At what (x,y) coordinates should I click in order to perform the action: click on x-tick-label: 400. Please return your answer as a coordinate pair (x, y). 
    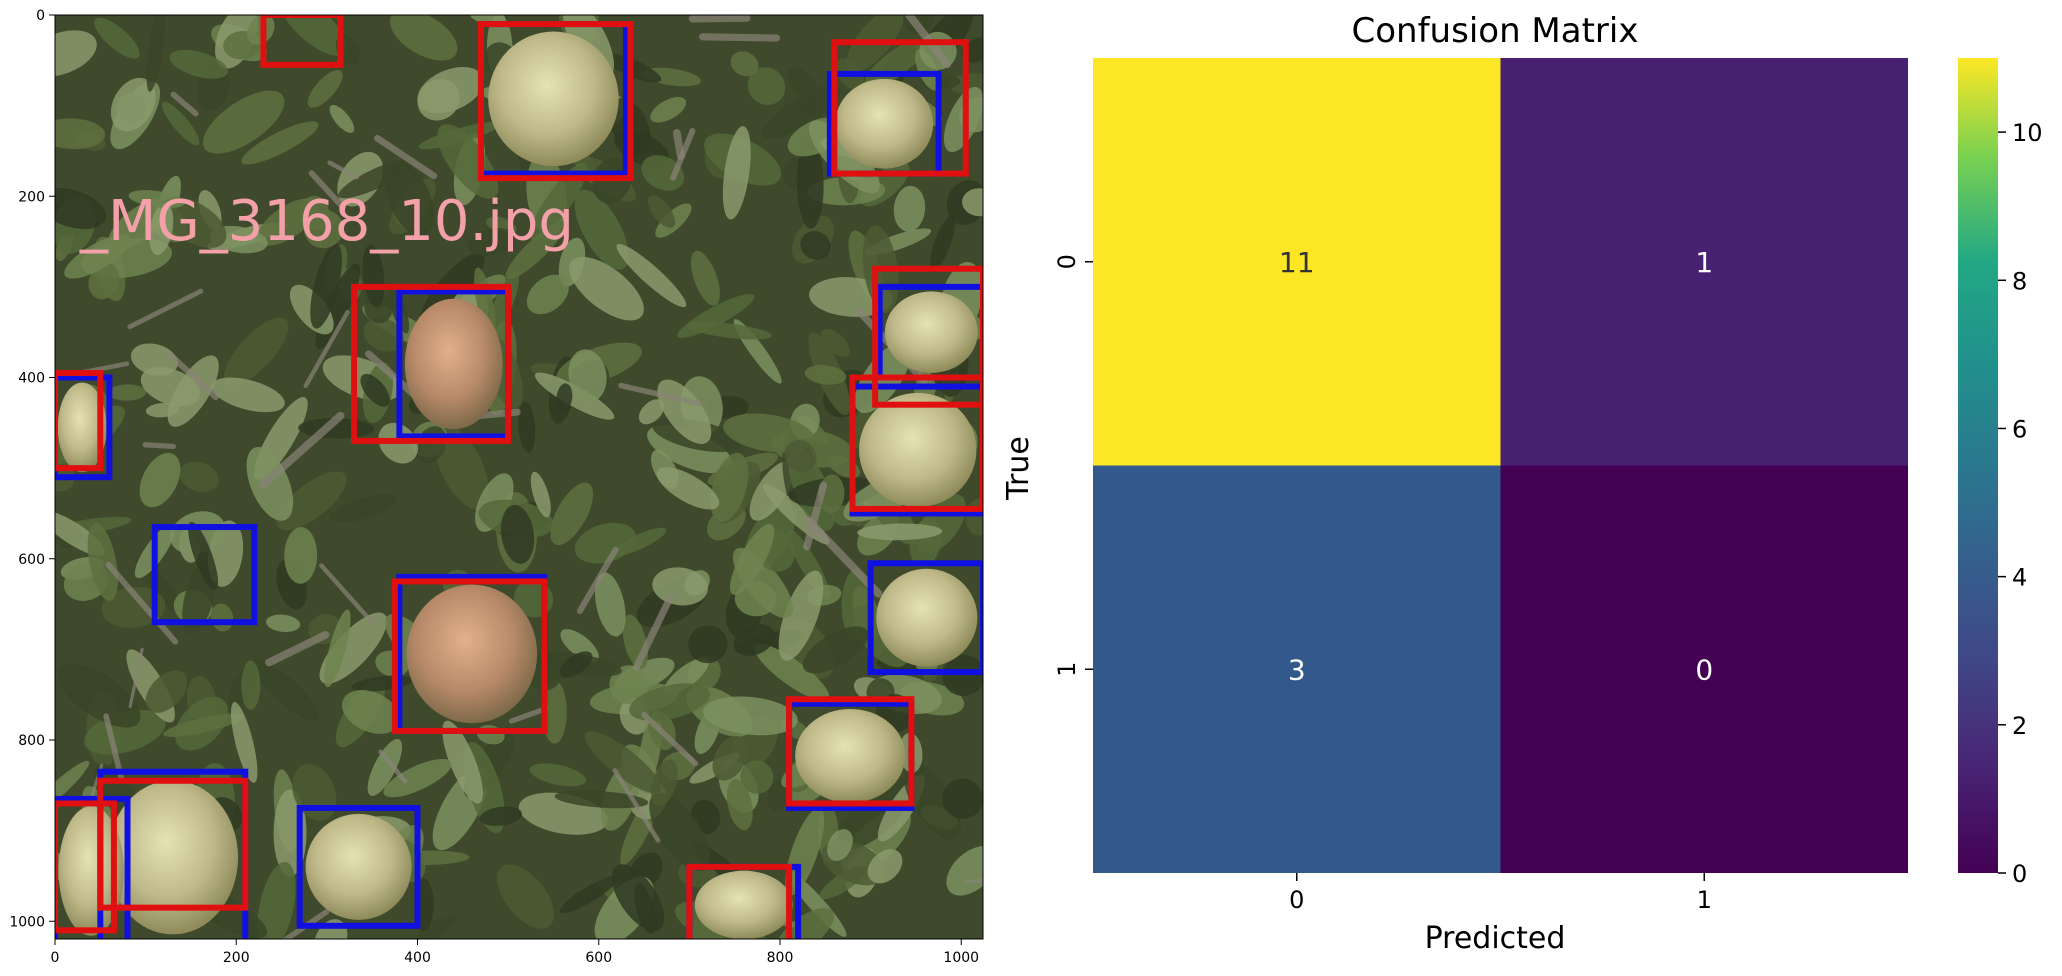
    Looking at the image, I should click on (417, 958).